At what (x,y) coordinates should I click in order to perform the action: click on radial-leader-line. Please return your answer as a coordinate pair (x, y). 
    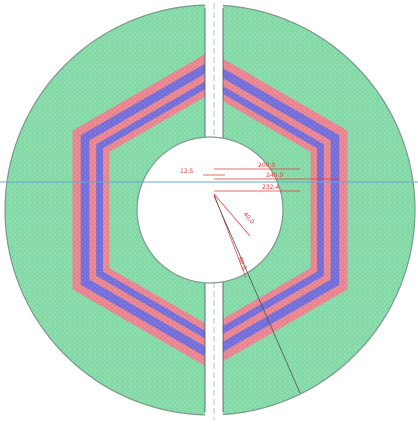
    Looking at the image, I should click on (257, 294).